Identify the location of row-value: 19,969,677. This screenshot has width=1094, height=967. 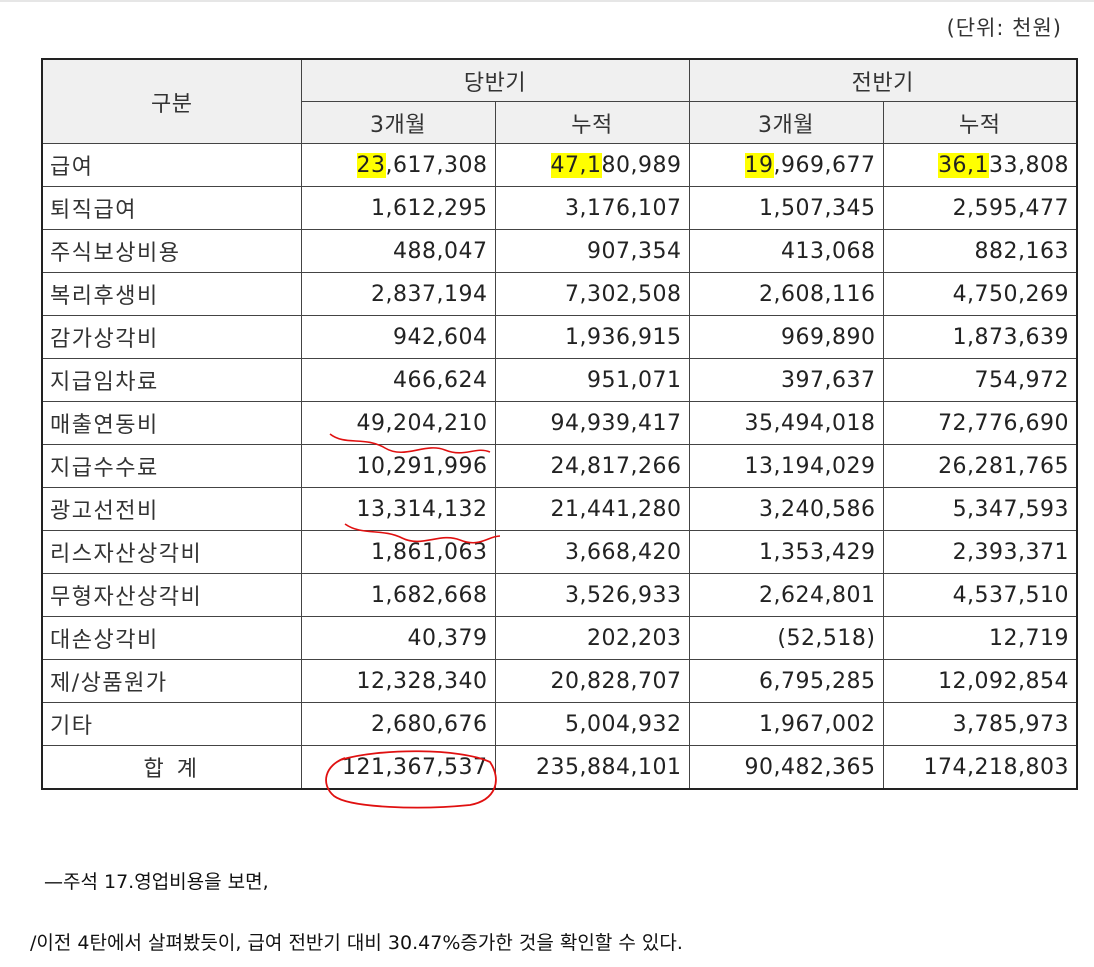
(786, 165).